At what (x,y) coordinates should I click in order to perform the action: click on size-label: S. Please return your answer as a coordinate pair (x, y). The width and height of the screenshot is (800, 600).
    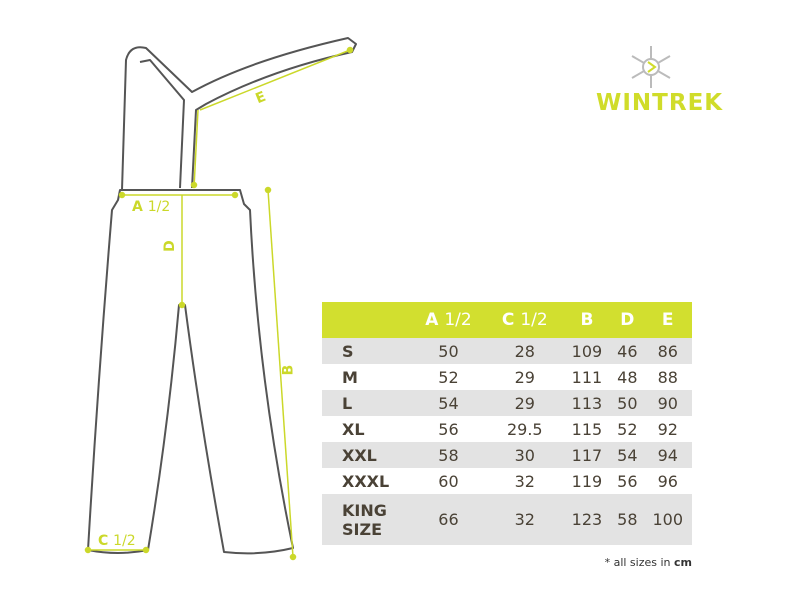
    Looking at the image, I should click on (366, 351).